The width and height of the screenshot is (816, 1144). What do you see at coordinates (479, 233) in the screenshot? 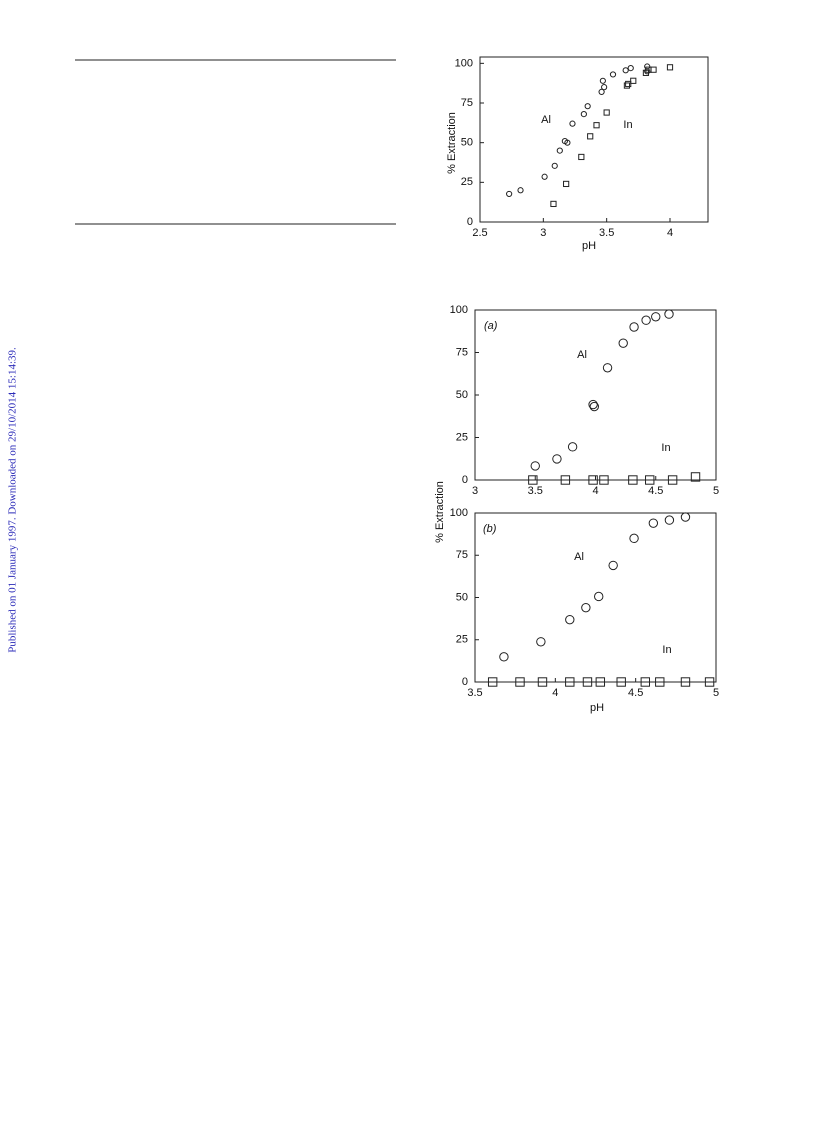
I see `x-tick-label: 2.5` at bounding box center [479, 233].